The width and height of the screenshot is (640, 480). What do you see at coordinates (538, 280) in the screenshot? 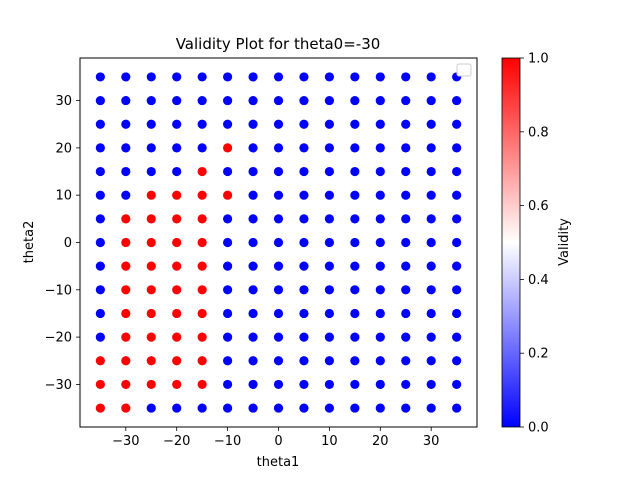
I see `colorbar-tick-label: 0.4` at bounding box center [538, 280].